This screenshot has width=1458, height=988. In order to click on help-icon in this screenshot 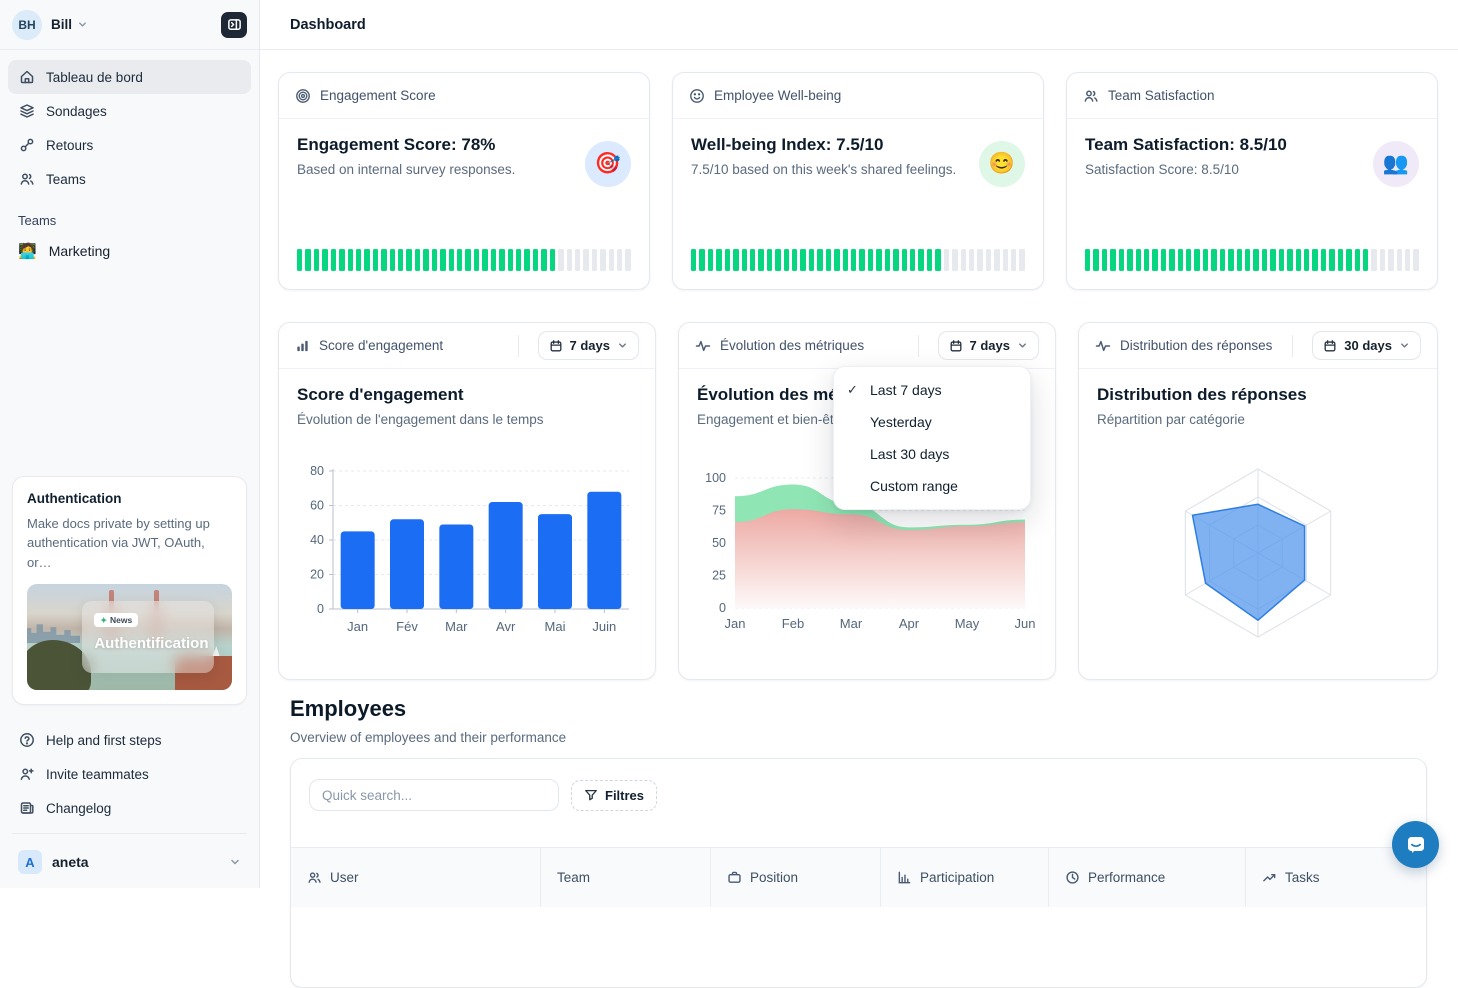, I will do `click(26, 740)`.